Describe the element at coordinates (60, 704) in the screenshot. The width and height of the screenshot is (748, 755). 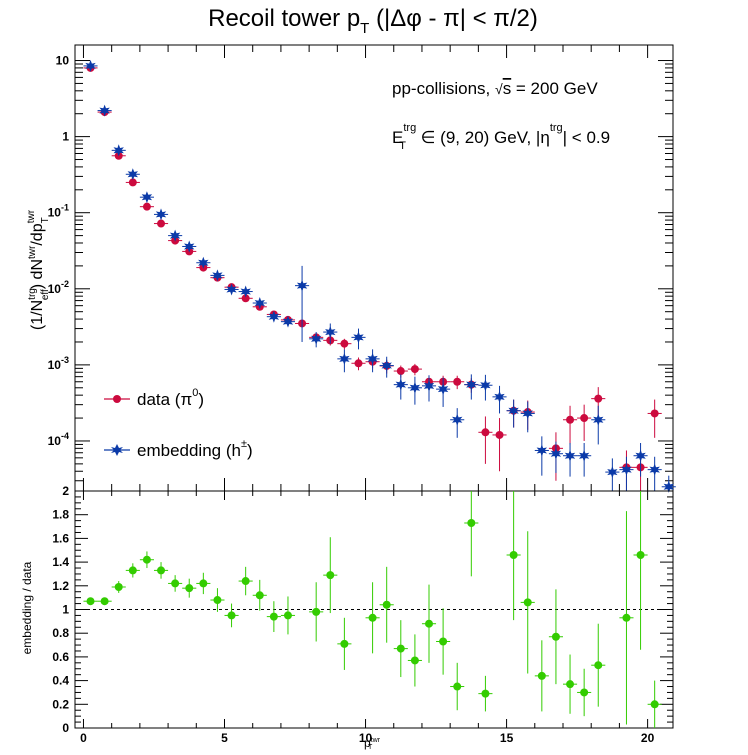
I see `y-tick-label: 0.2` at that location.